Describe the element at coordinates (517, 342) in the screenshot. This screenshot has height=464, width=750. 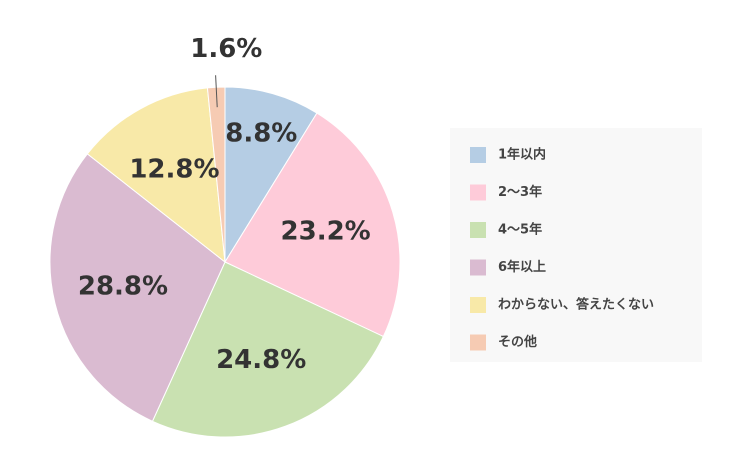
I see `legend-label: その他` at that location.